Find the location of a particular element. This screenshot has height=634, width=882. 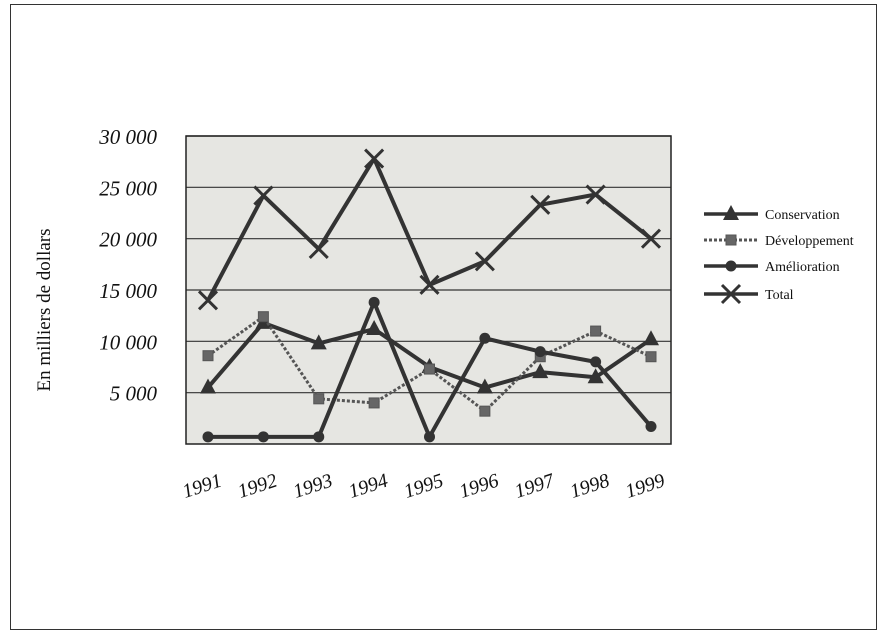

x-tick-label: 1995 is located at coordinates (423, 486).